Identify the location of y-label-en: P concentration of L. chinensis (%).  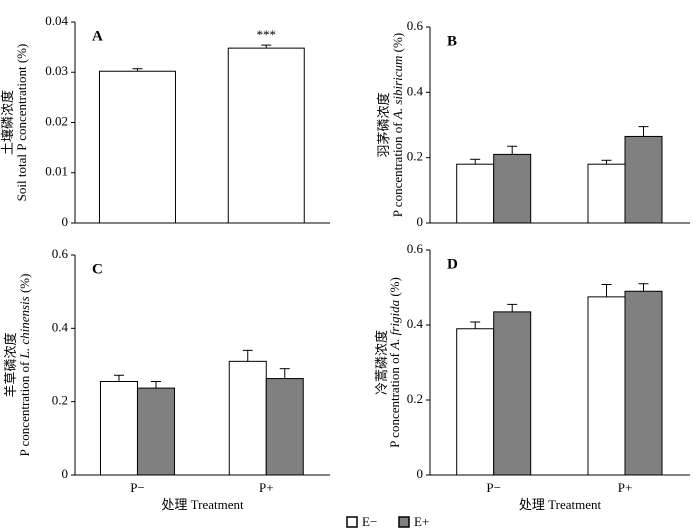
(24, 365).